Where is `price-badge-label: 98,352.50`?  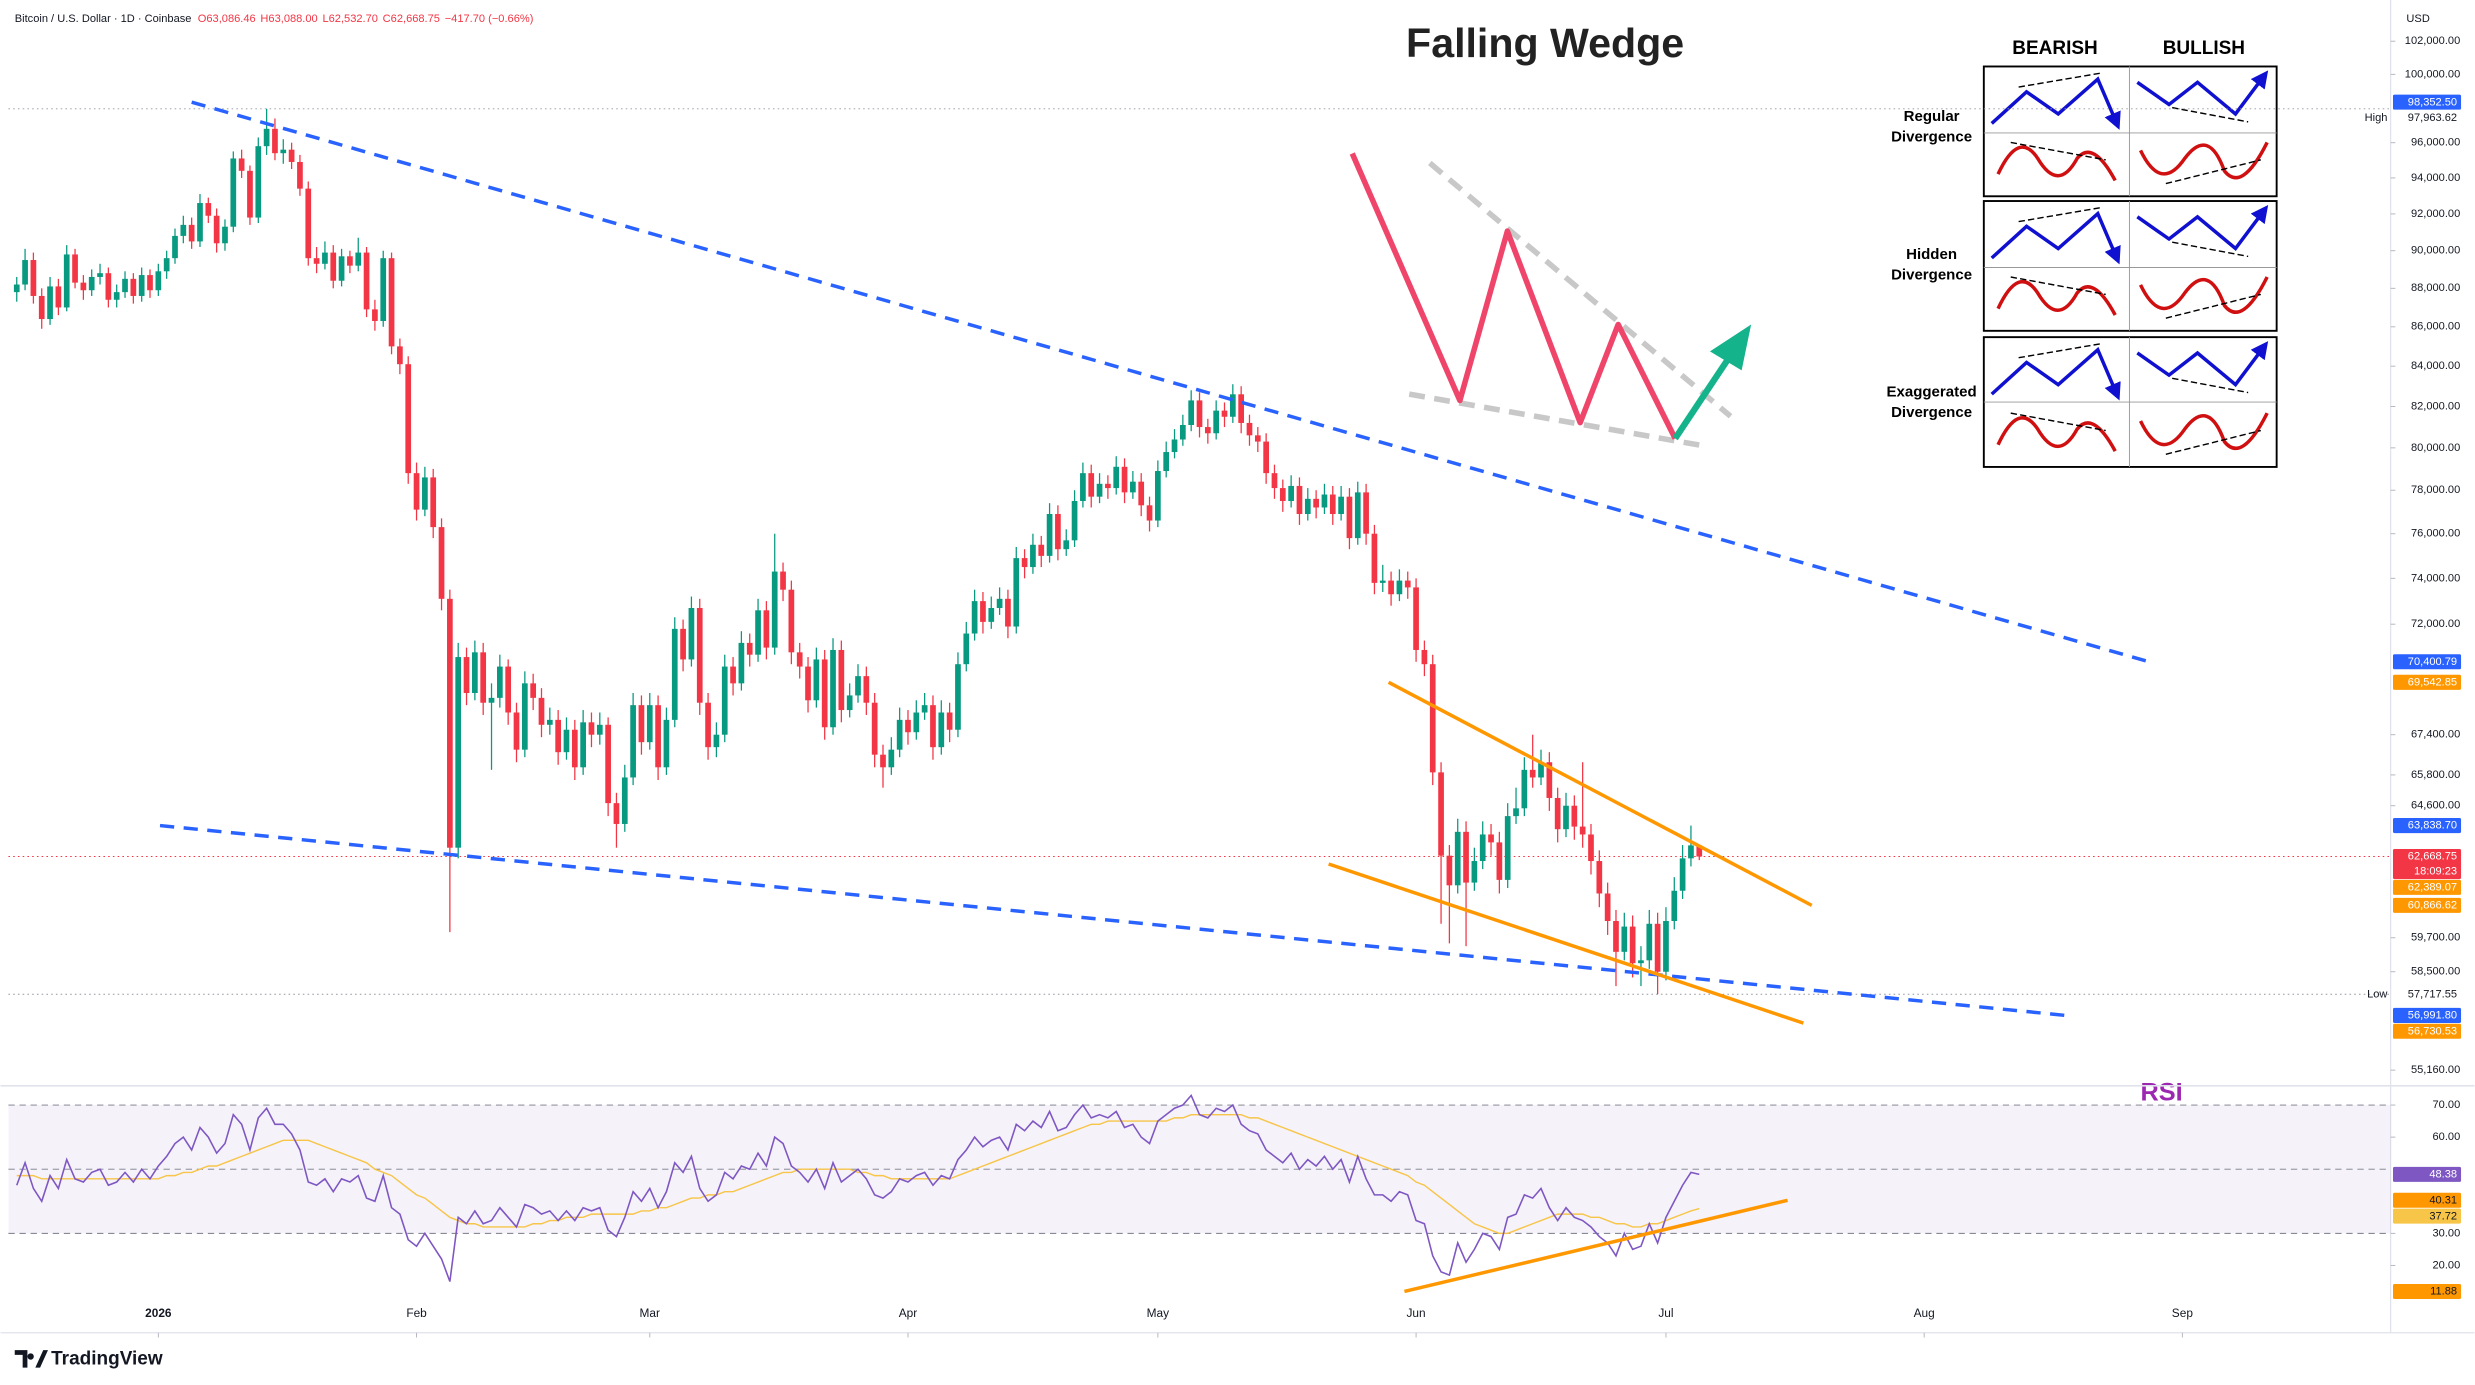
price-badge-label: 98,352.50 is located at coordinates (2432, 102).